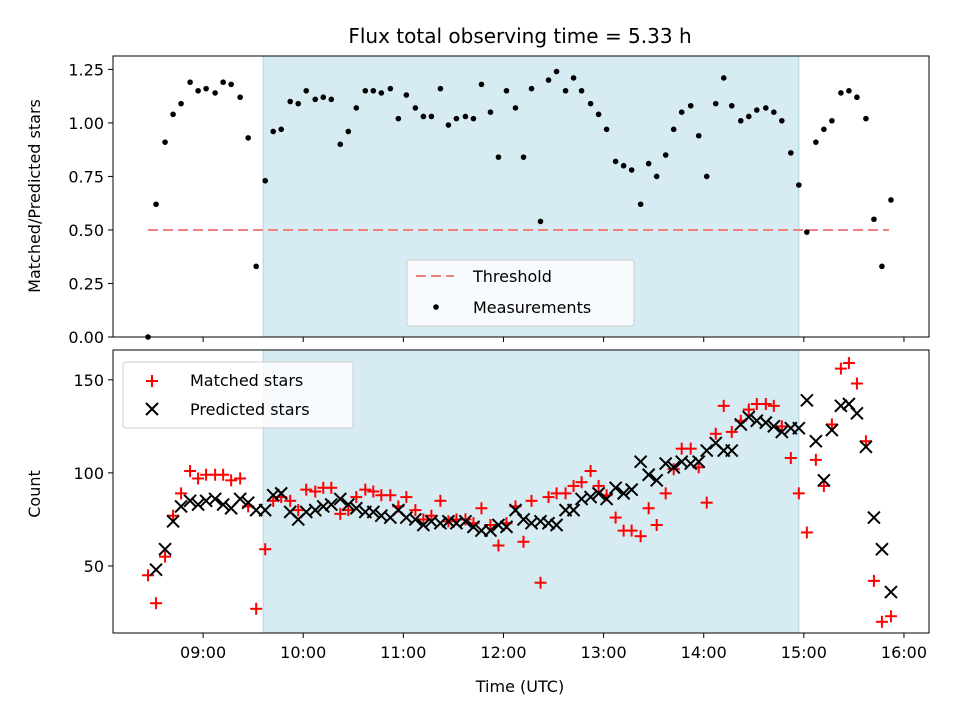  I want to click on bottom-y-axis-label: Count, so click(34, 494).